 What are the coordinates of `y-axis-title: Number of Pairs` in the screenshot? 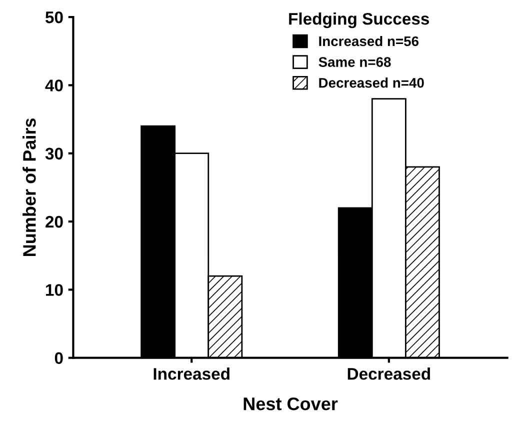 It's located at (29, 187).